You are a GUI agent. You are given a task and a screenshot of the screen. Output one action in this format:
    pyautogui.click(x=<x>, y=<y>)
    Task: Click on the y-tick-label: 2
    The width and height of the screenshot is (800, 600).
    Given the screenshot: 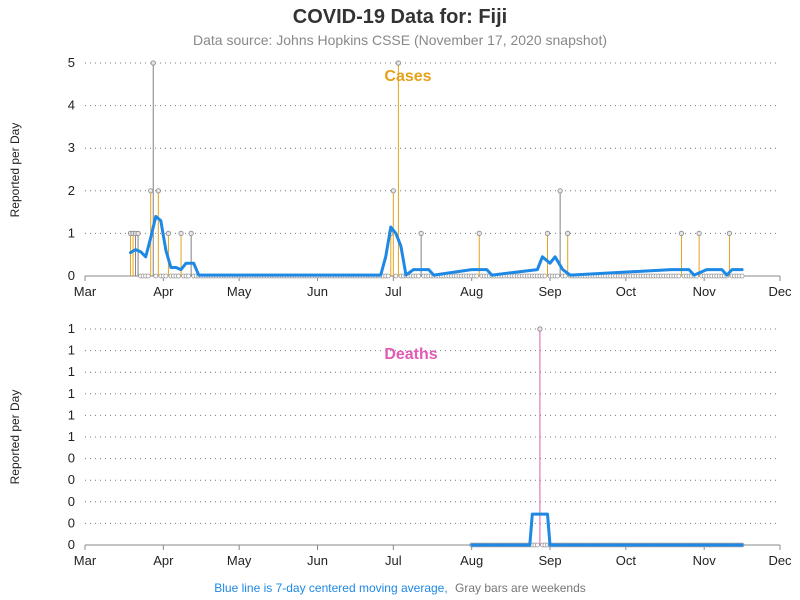 What is the action you would take?
    pyautogui.click(x=71, y=190)
    